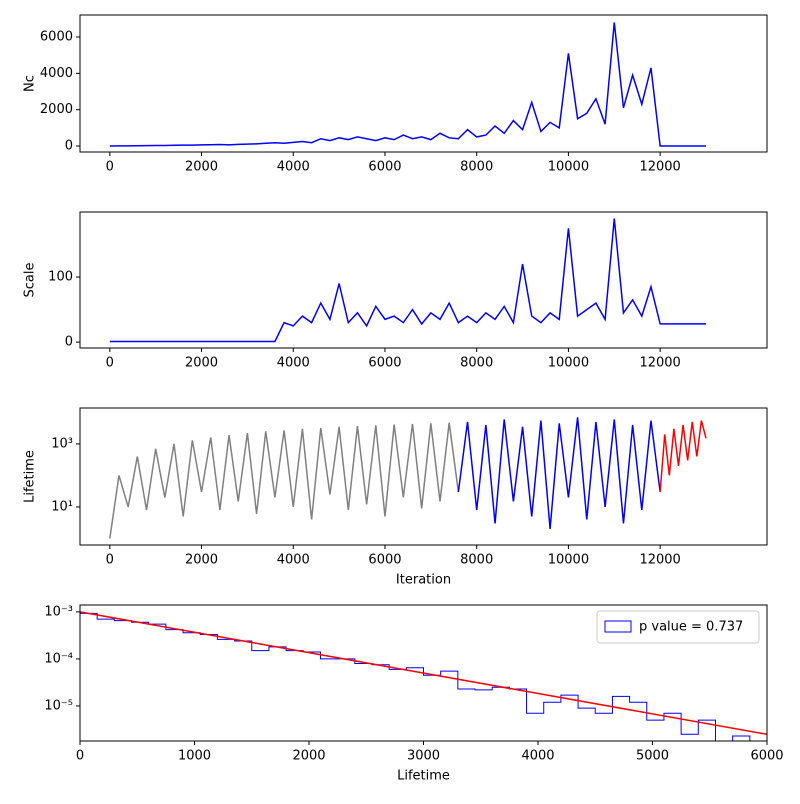 Image resolution: width=800 pixels, height=804 pixels. Describe the element at coordinates (56, 73) in the screenshot. I see `y-tick-label: 4000` at that location.